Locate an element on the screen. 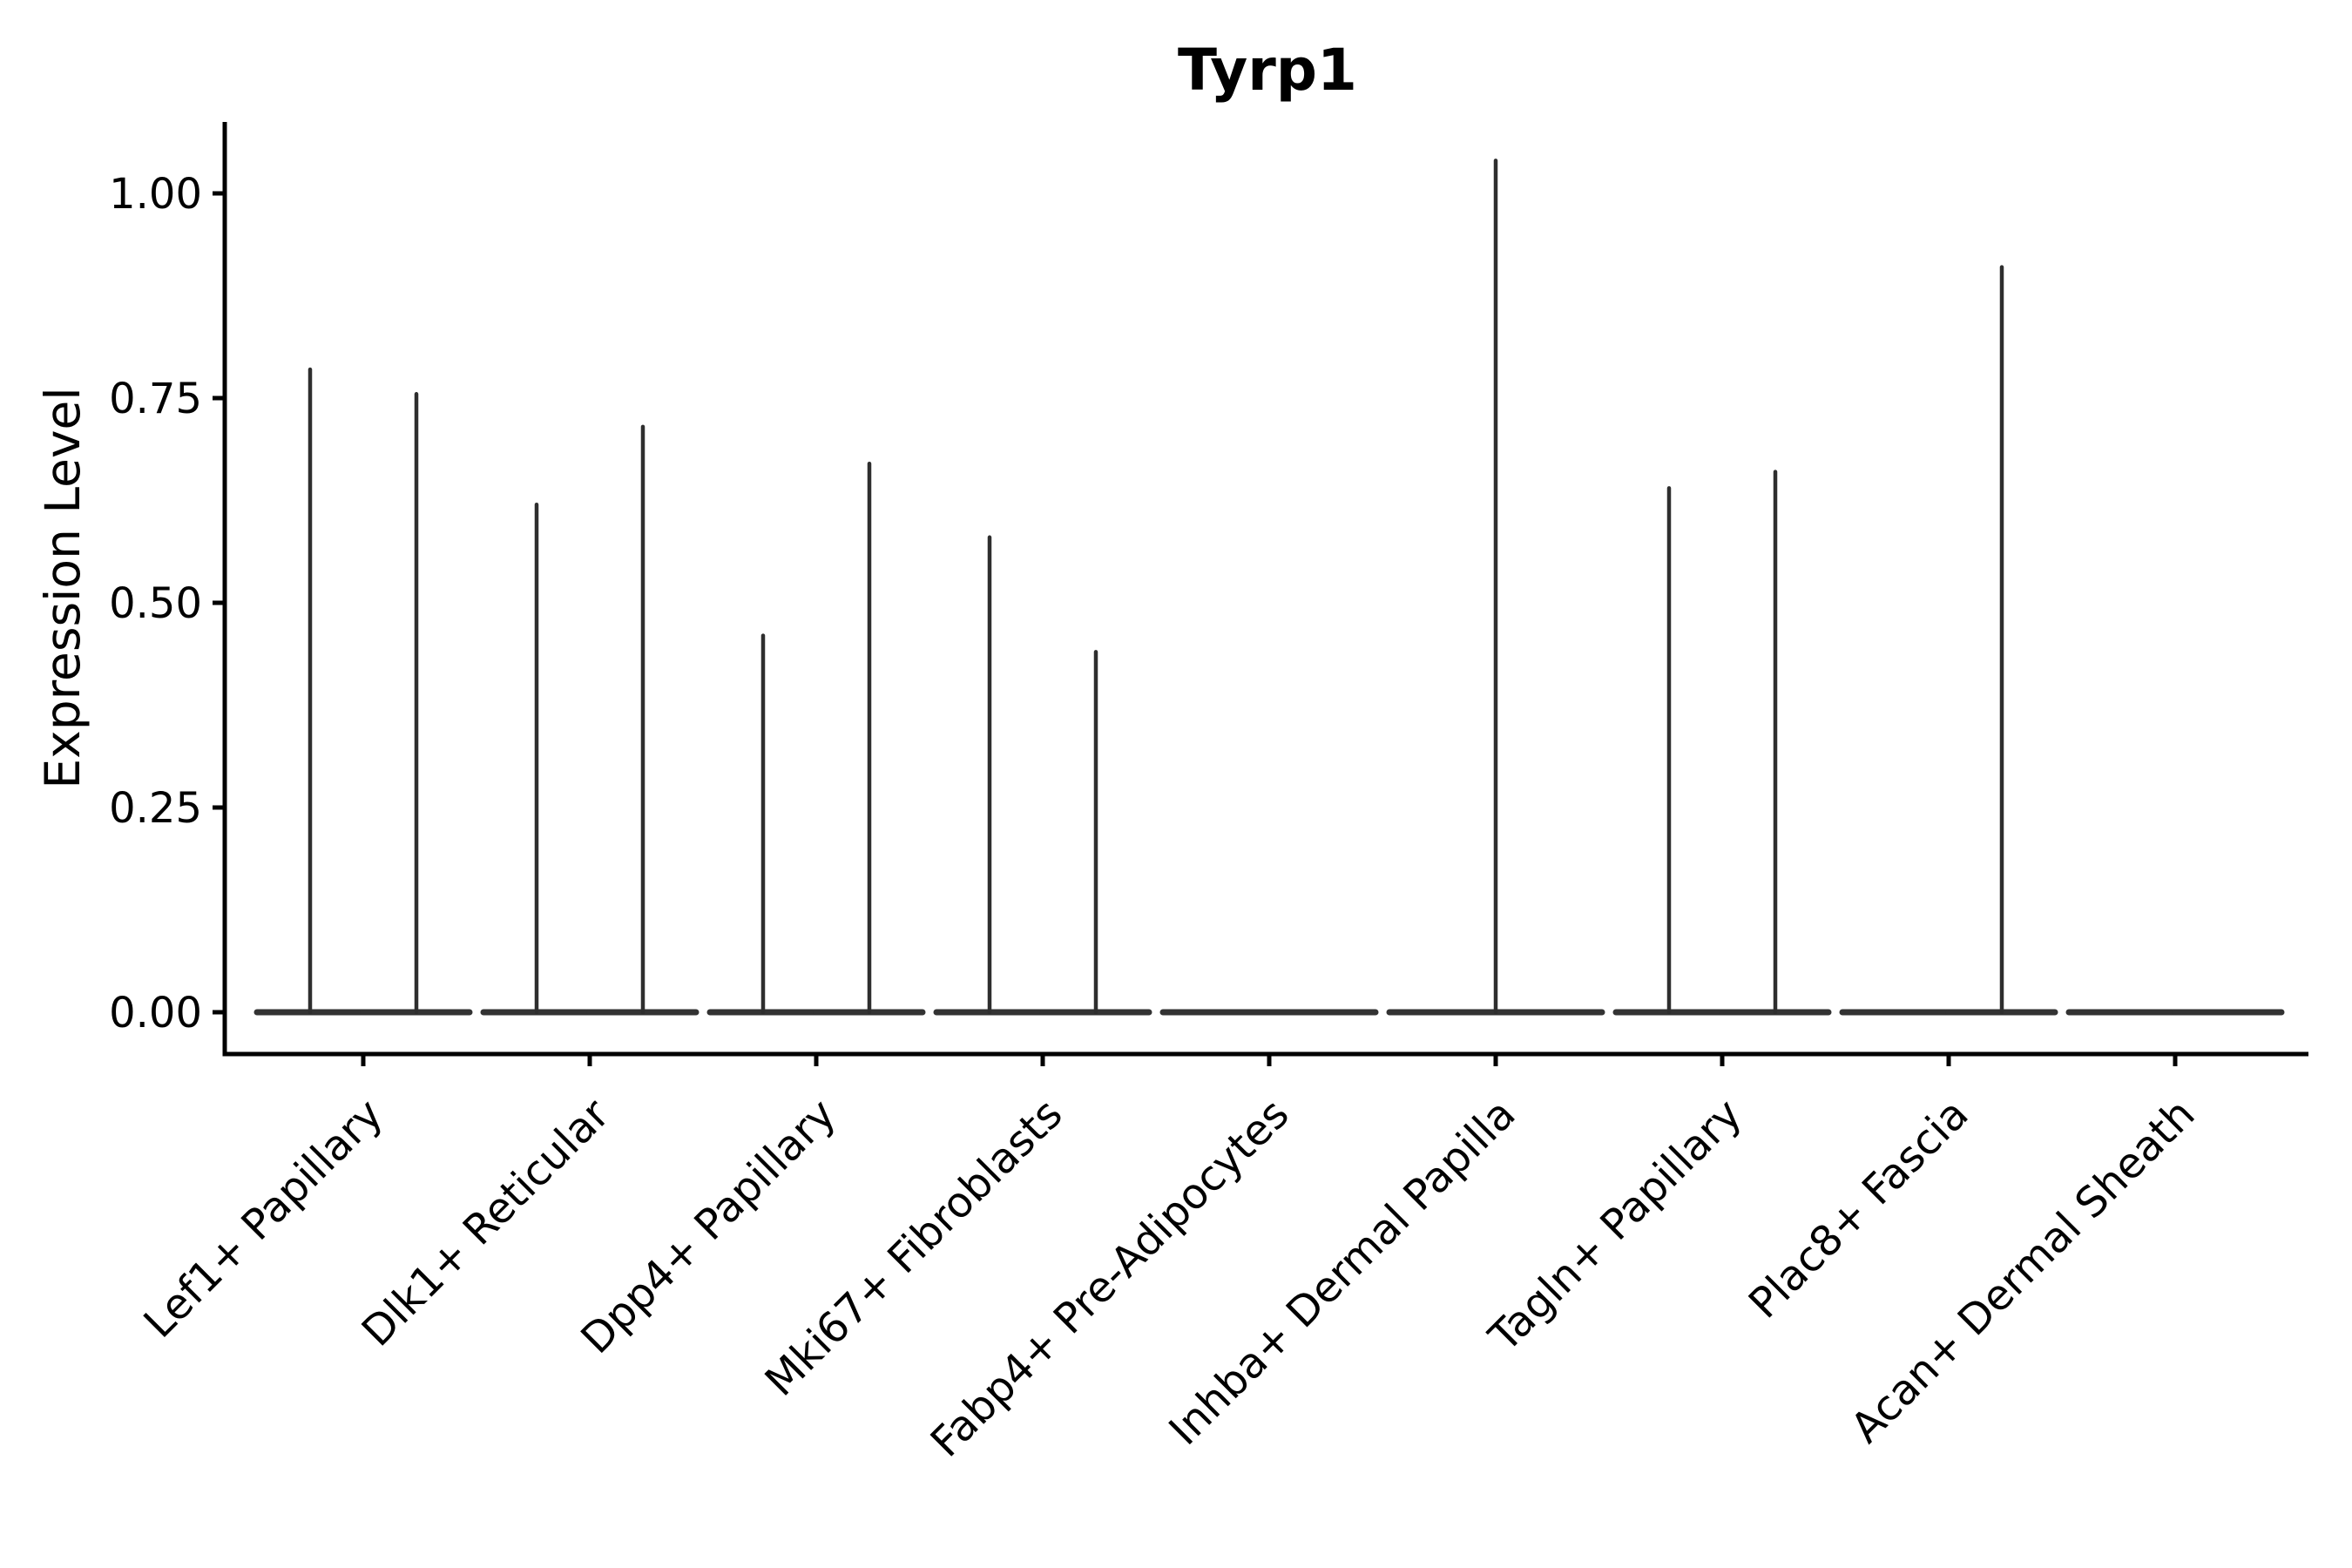  x-category-label: Fabp4+ Pre-Adipocytes is located at coordinates (1110, 1278).